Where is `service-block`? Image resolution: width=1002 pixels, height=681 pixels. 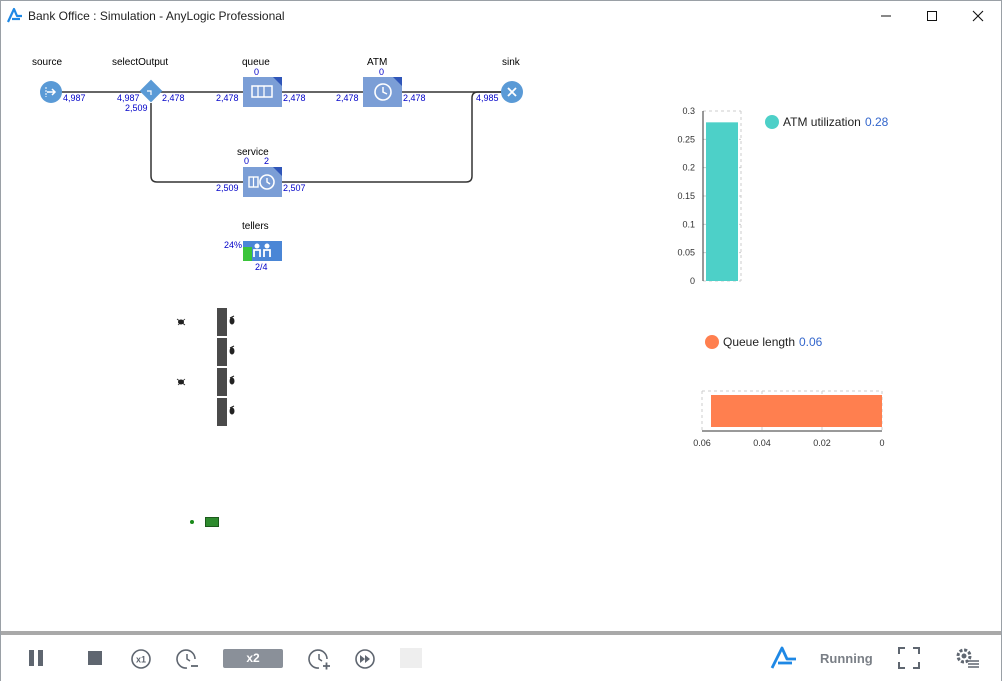
service-block is located at coordinates (262, 182).